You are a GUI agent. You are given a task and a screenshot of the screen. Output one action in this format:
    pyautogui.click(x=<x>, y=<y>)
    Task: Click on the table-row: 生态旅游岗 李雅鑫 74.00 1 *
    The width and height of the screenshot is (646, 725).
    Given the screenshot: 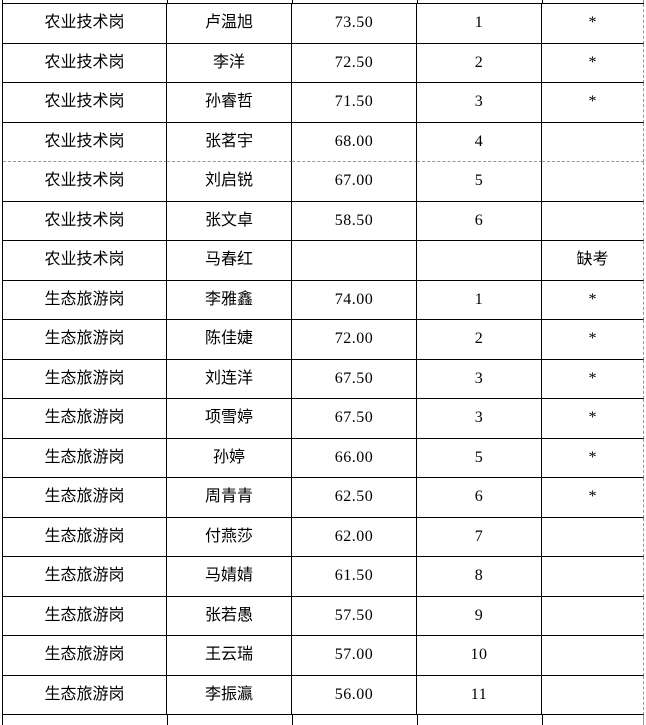 What is the action you would take?
    pyautogui.click(x=323, y=300)
    